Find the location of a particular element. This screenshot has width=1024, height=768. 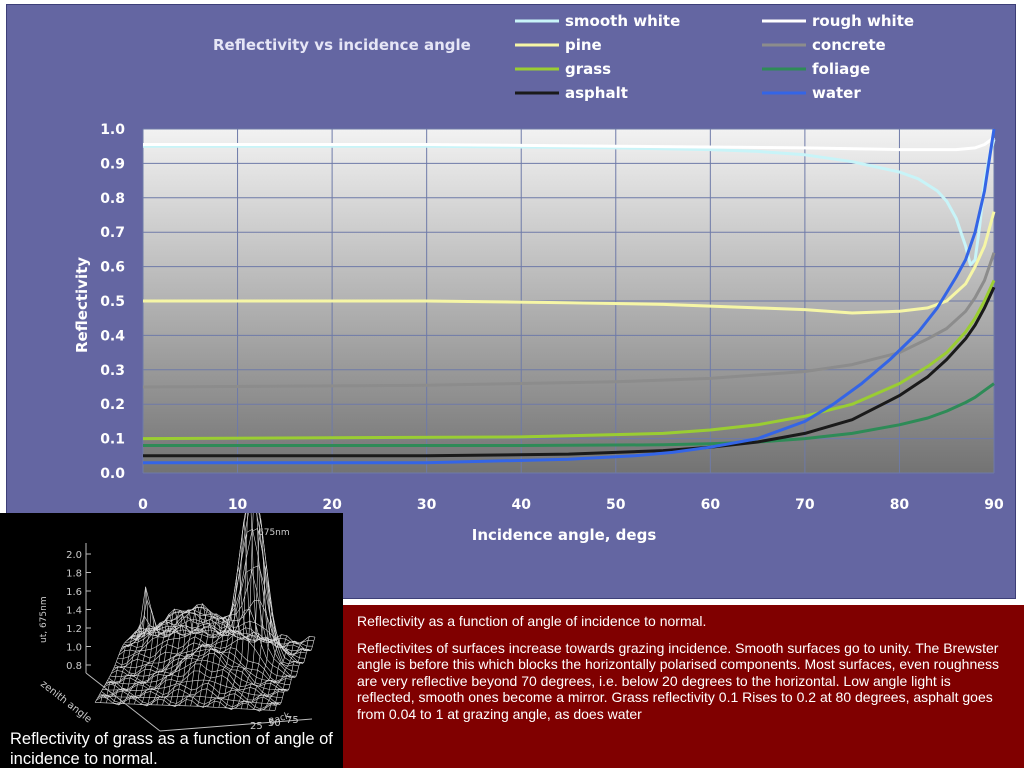

wavelength-label: 675nm is located at coordinates (274, 533).